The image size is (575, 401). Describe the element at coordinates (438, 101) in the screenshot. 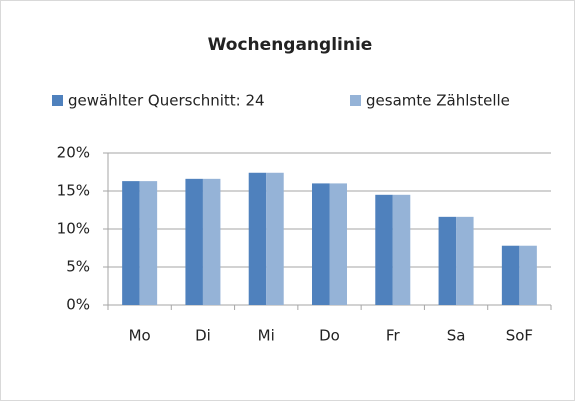

I see `legend-label: gesamte Zählstelle` at that location.